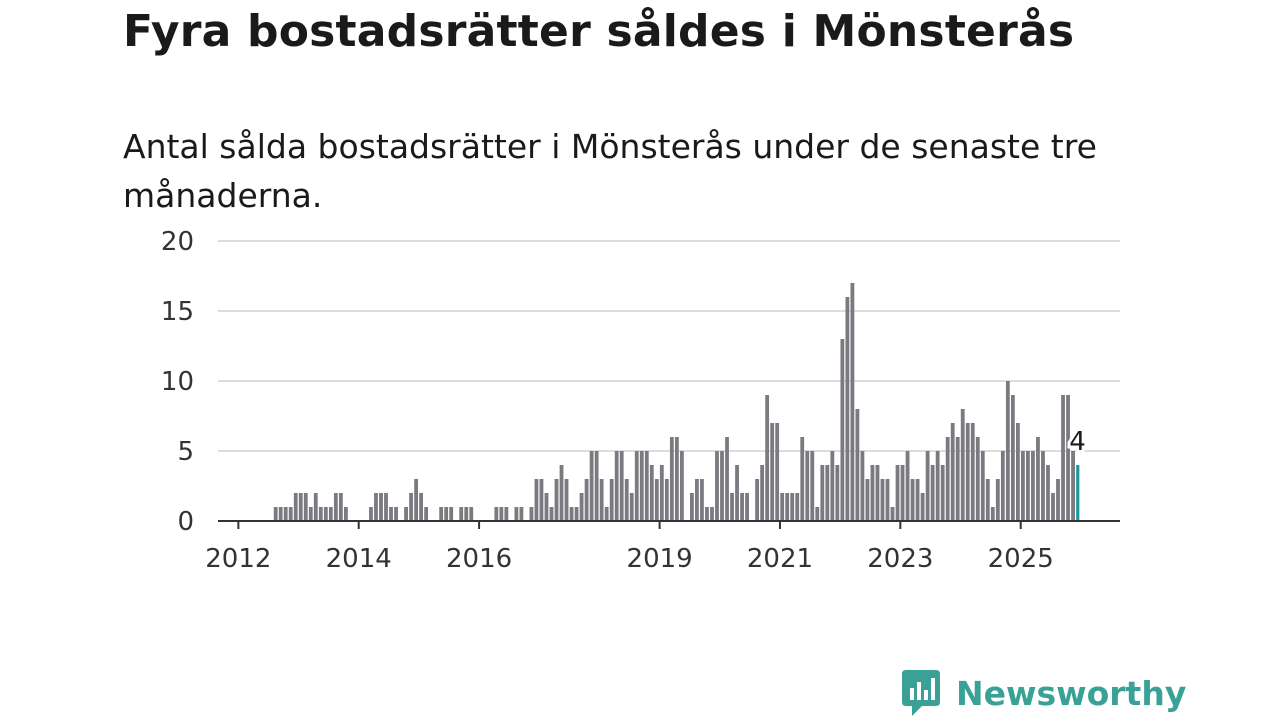 This screenshot has width=1280, height=720. I want to click on x-tick-label: 2012, so click(238, 559).